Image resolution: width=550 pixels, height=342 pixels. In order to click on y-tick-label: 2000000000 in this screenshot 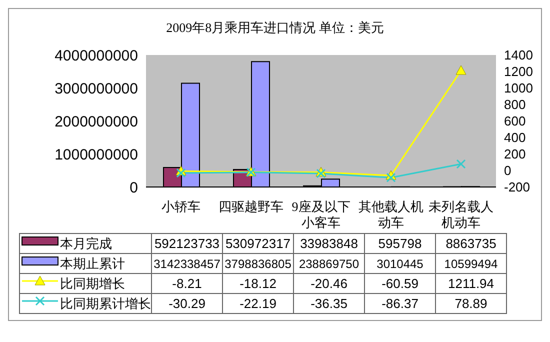, I will do `click(96, 121)`.